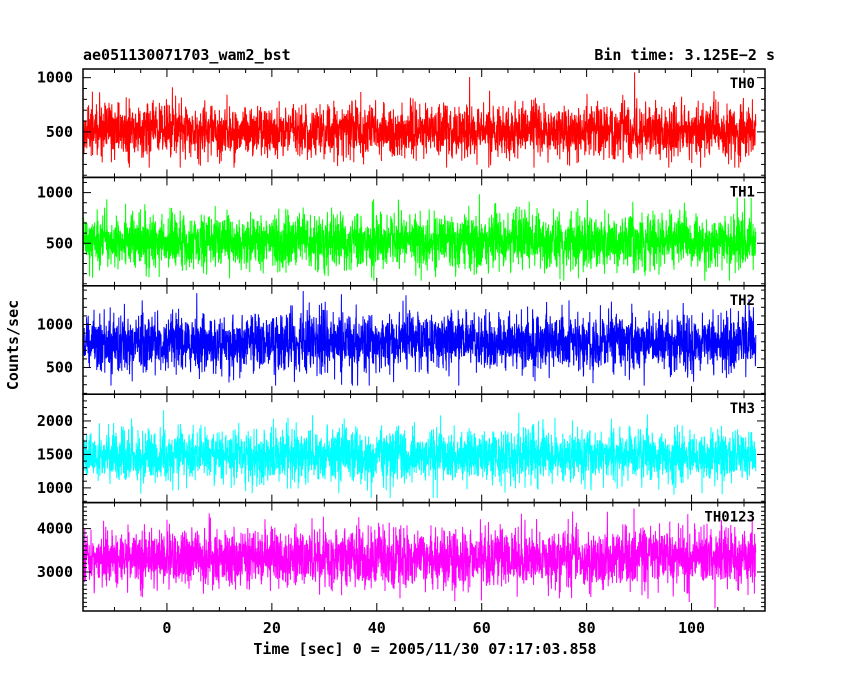  I want to click on x-axis-label: Time [sec] 0 = 2005/11/30 07:17:03.858, so click(424, 649).